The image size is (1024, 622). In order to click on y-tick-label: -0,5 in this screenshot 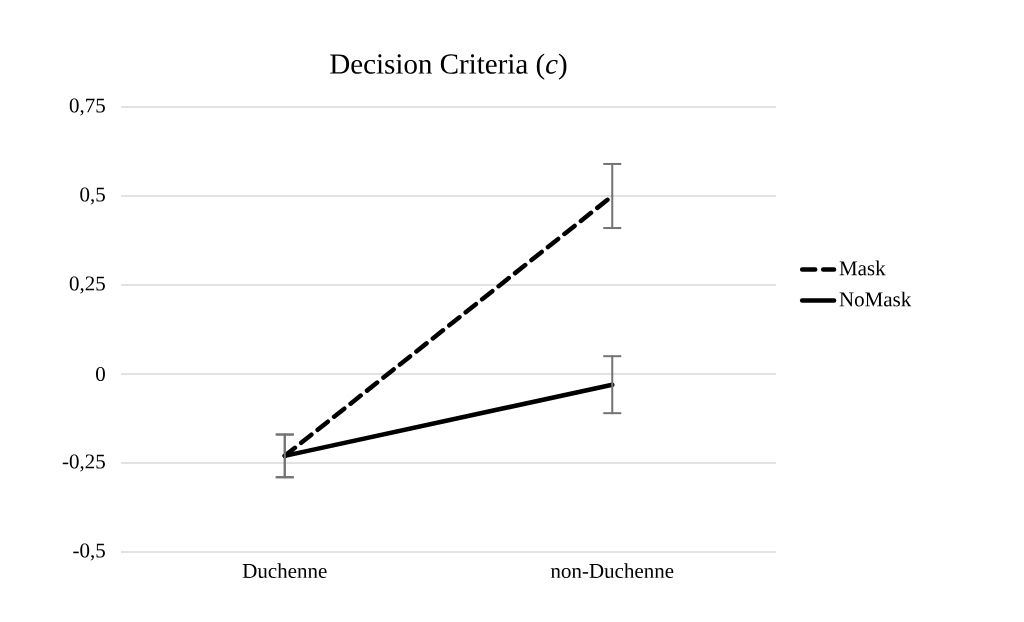, I will do `click(89, 552)`.